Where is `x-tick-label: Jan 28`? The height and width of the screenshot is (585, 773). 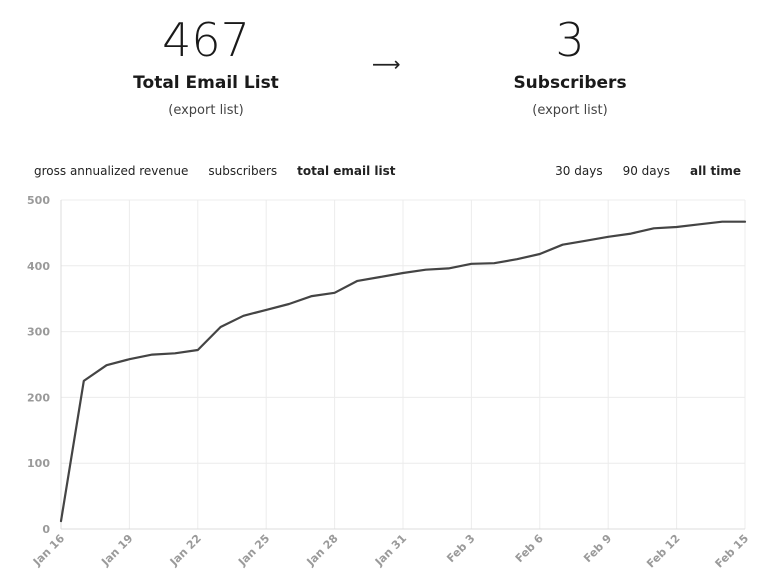 x-tick-label: Jan 28 is located at coordinates (322, 550).